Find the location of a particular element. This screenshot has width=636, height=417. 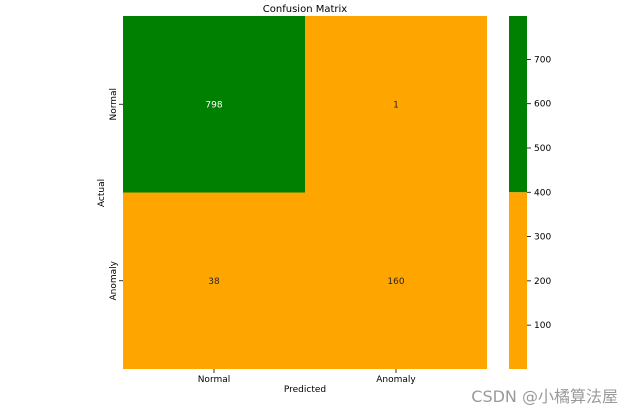

colorbar-tick-label: 300 is located at coordinates (542, 238).